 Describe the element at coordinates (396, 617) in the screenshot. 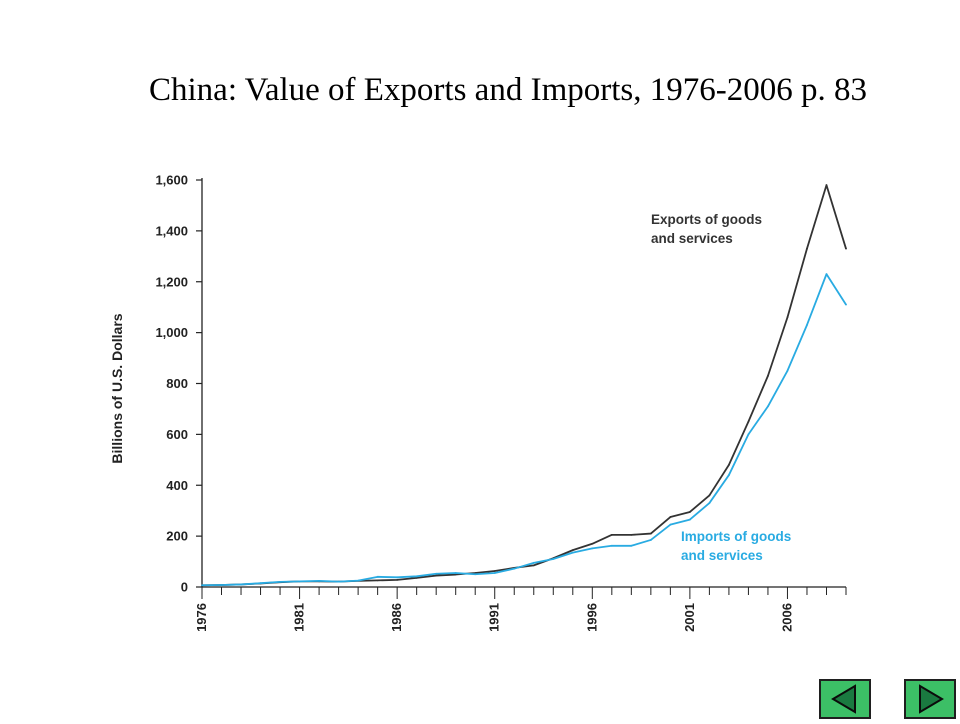

I see `x-tick-label: 1986` at that location.